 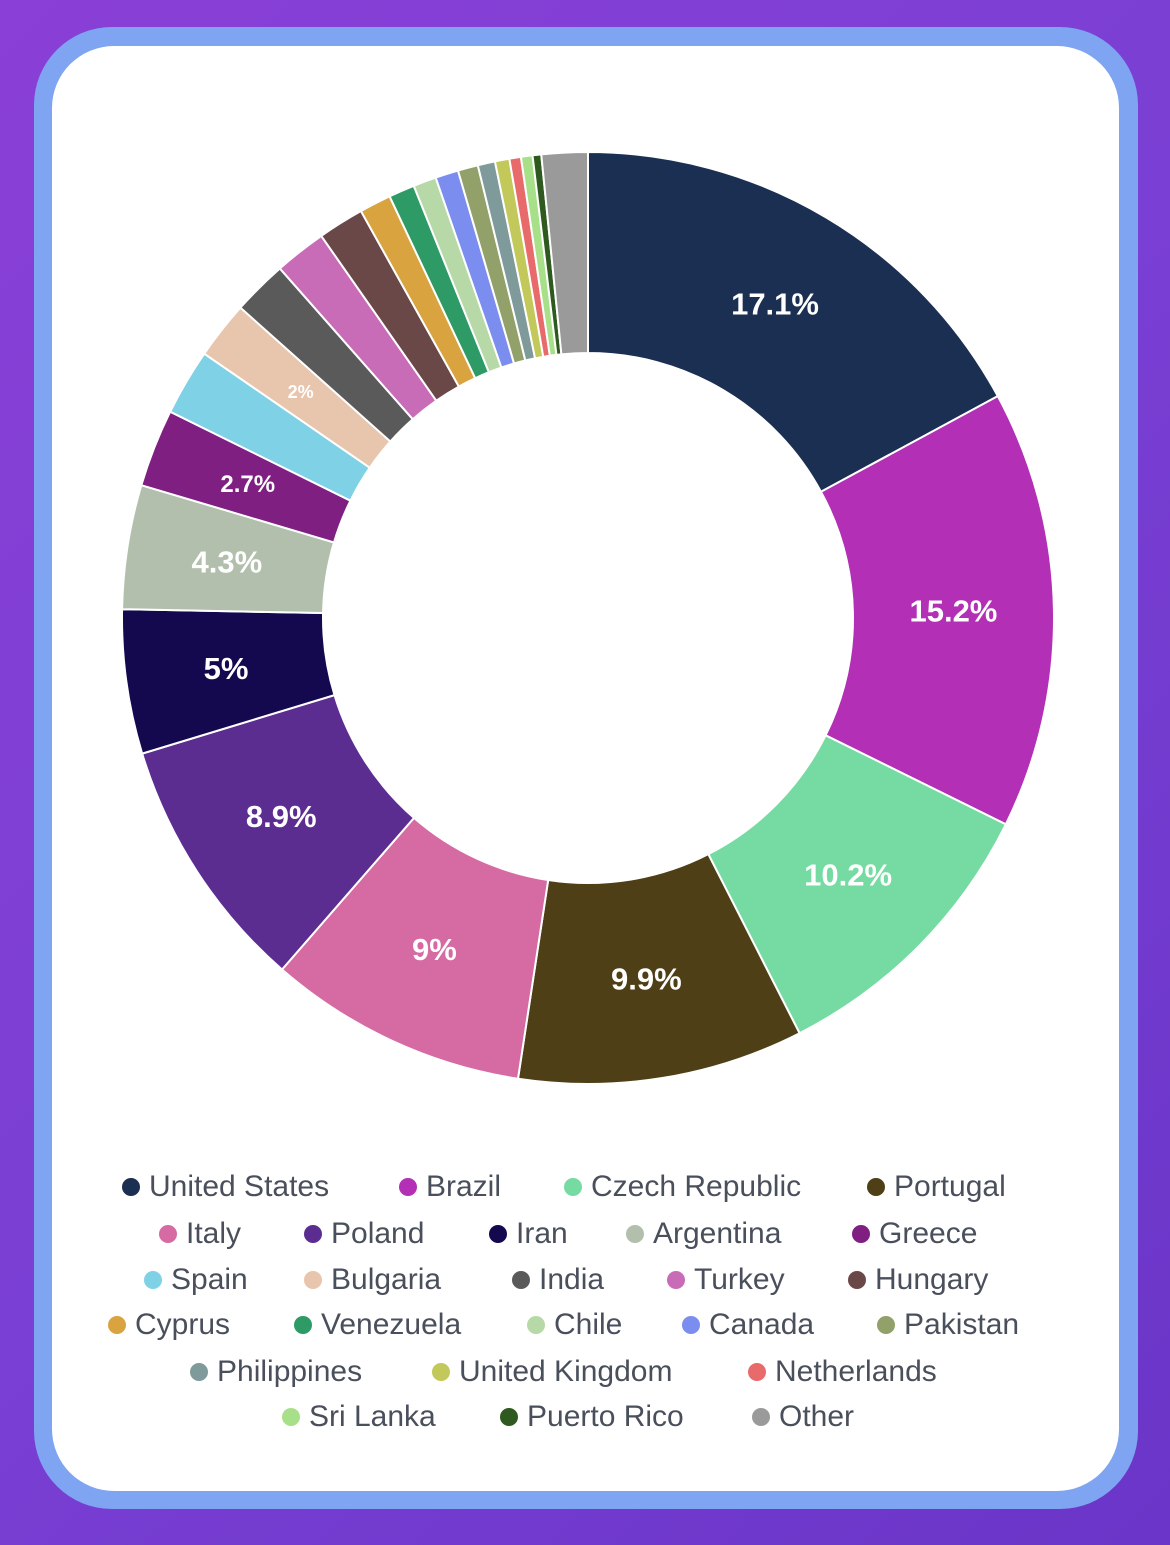 What do you see at coordinates (848, 874) in the screenshot?
I see `slice-label-czech-republic: 10.2%` at bounding box center [848, 874].